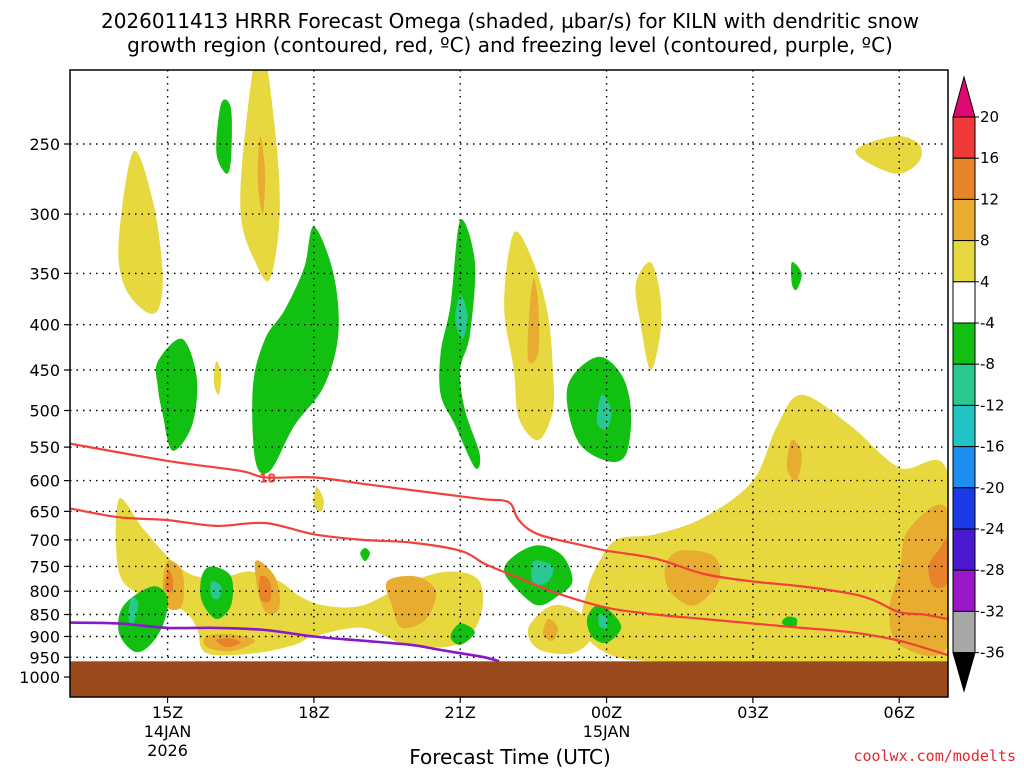 The image size is (1024, 768). What do you see at coordinates (44, 273) in the screenshot?
I see `y-tick-label-350: 350` at bounding box center [44, 273].